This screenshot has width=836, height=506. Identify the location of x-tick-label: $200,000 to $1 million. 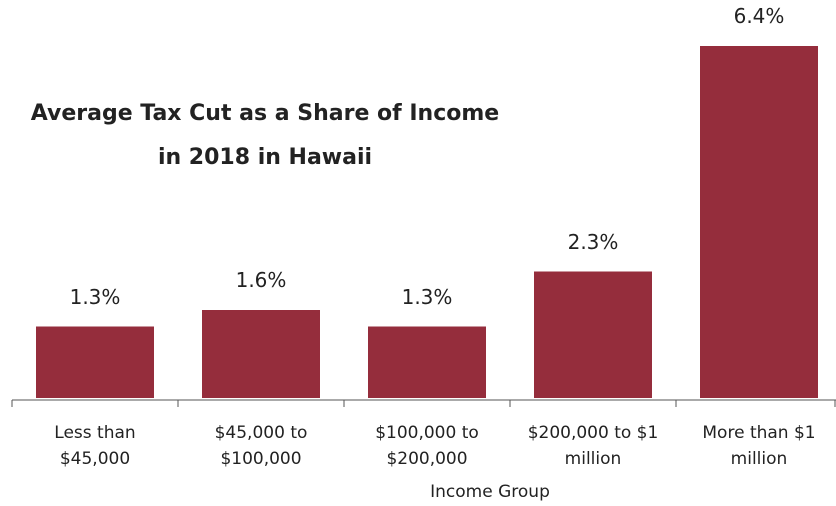
(593, 446).